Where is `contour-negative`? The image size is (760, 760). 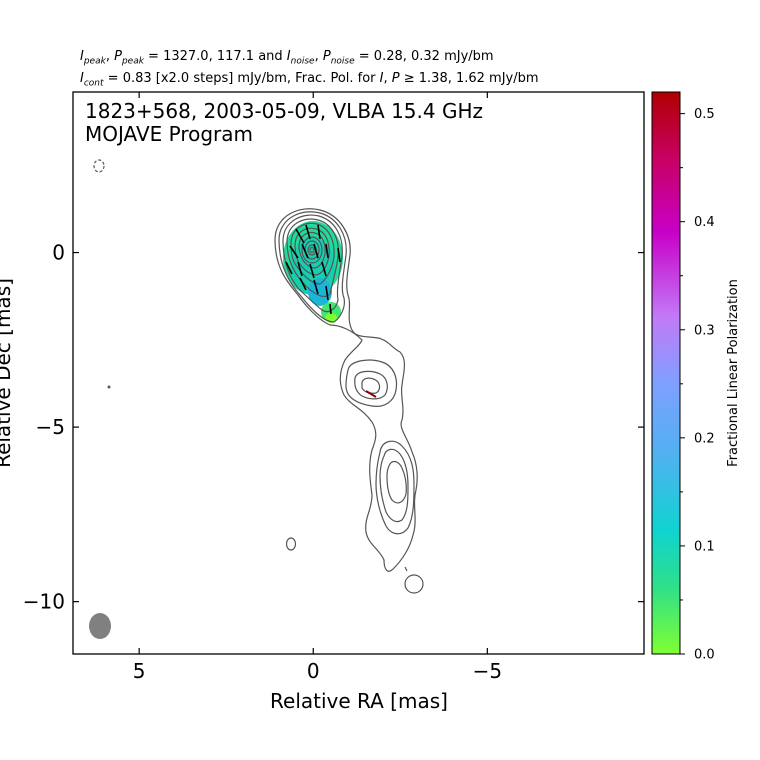 contour-negative is located at coordinates (99, 166).